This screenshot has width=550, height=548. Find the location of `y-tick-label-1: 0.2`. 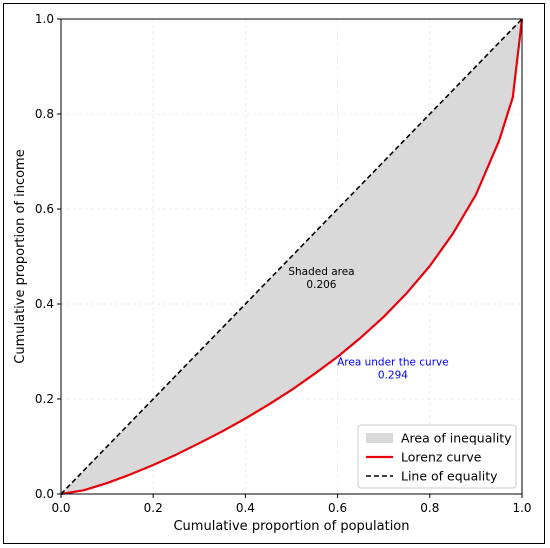

y-tick-label-1: 0.2 is located at coordinates (44, 399).